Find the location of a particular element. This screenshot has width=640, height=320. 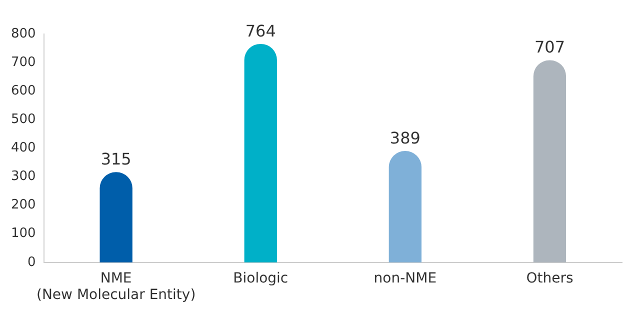

y-tick-label: 800 is located at coordinates (23, 34).